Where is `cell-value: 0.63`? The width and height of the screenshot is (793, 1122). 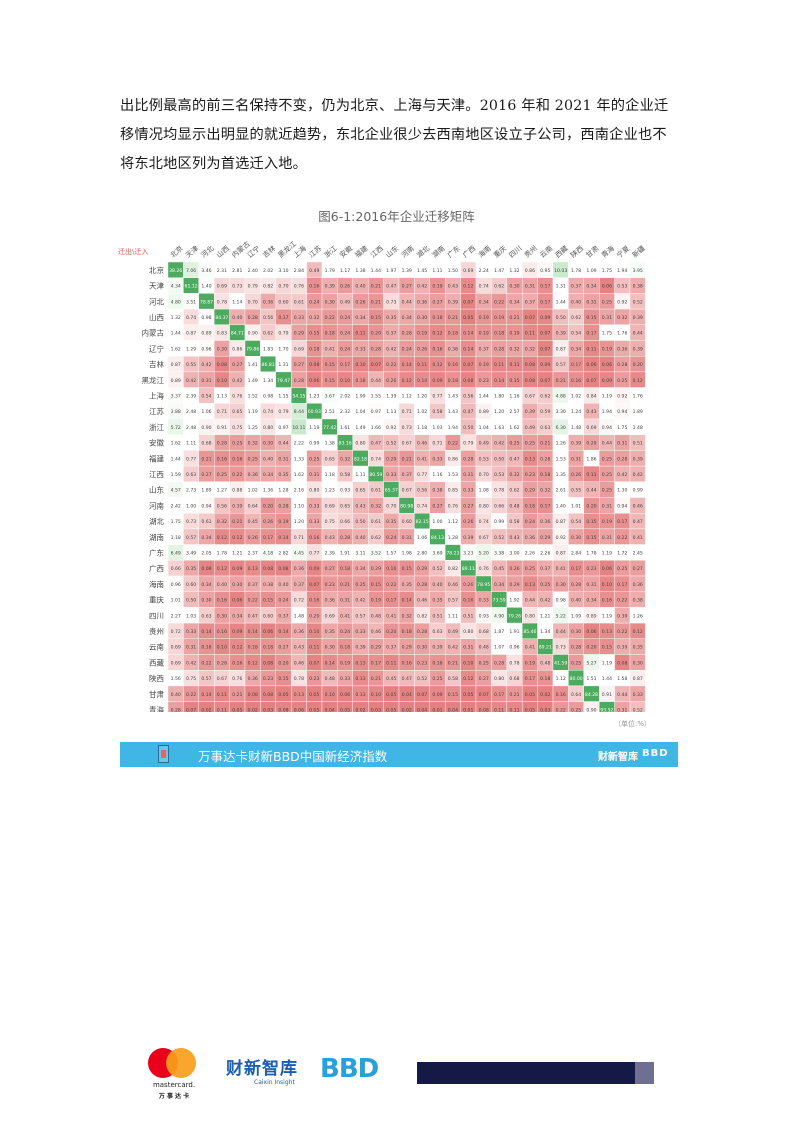 cell-value: 0.63 is located at coordinates (545, 428).